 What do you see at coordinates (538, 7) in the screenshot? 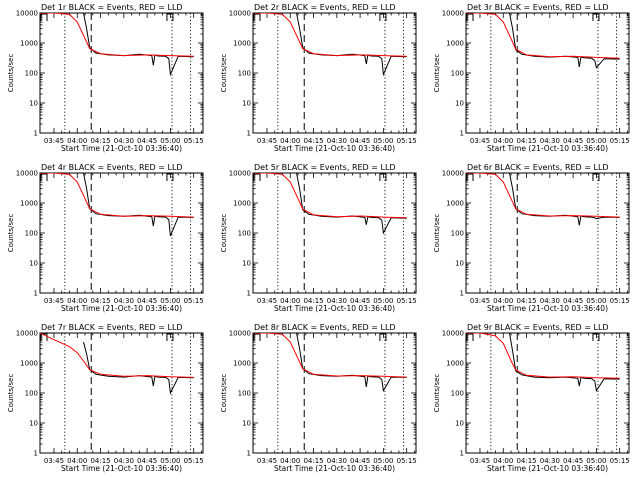
I see `panel-title: Det 3r BLACK = Events, RED = LLD` at bounding box center [538, 7].